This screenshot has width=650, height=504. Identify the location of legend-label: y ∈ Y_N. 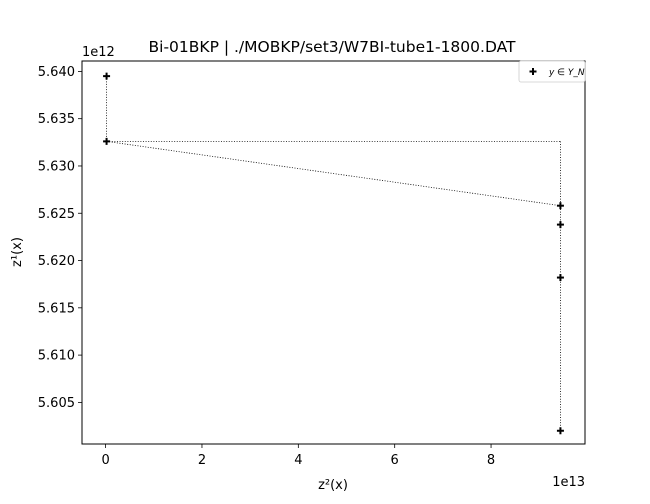
(566, 73).